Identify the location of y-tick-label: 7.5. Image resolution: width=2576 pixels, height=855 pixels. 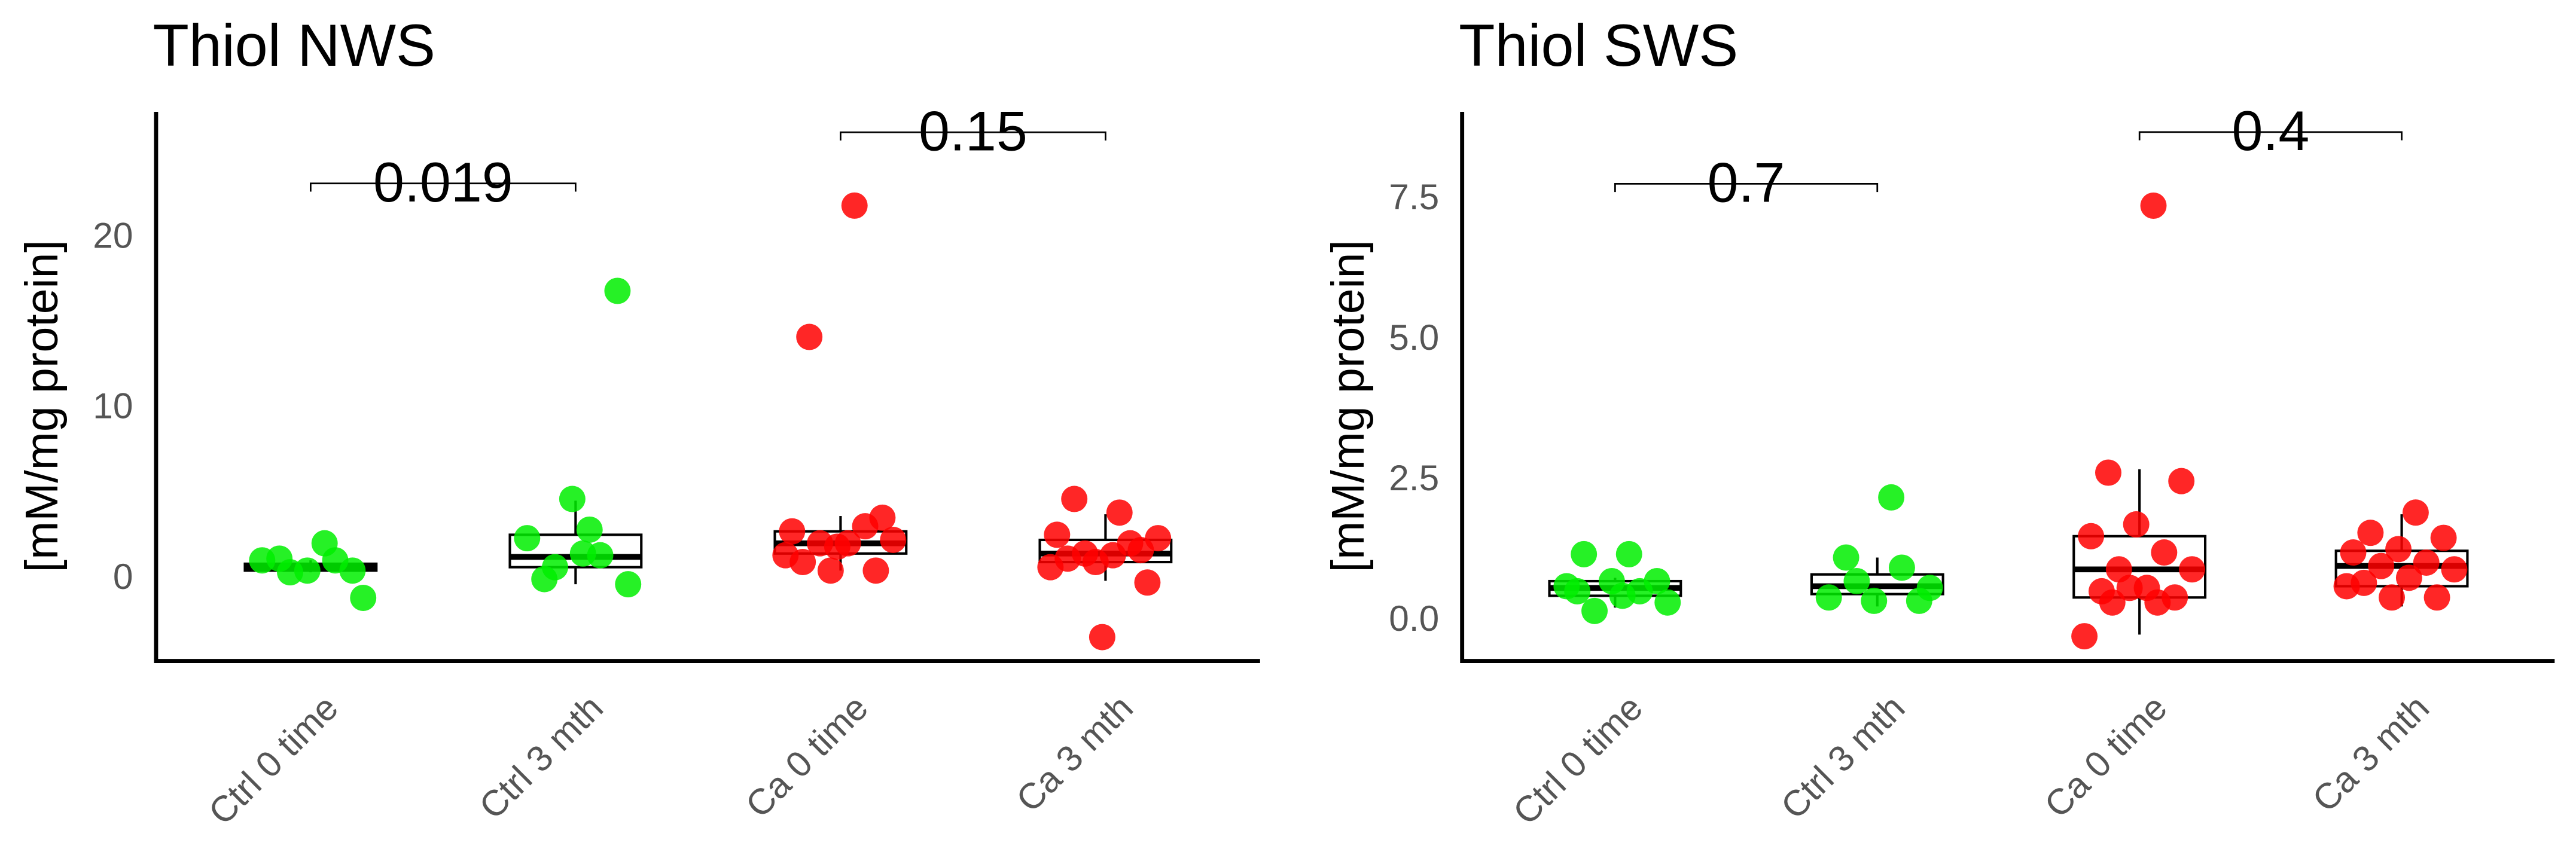
(1414, 196).